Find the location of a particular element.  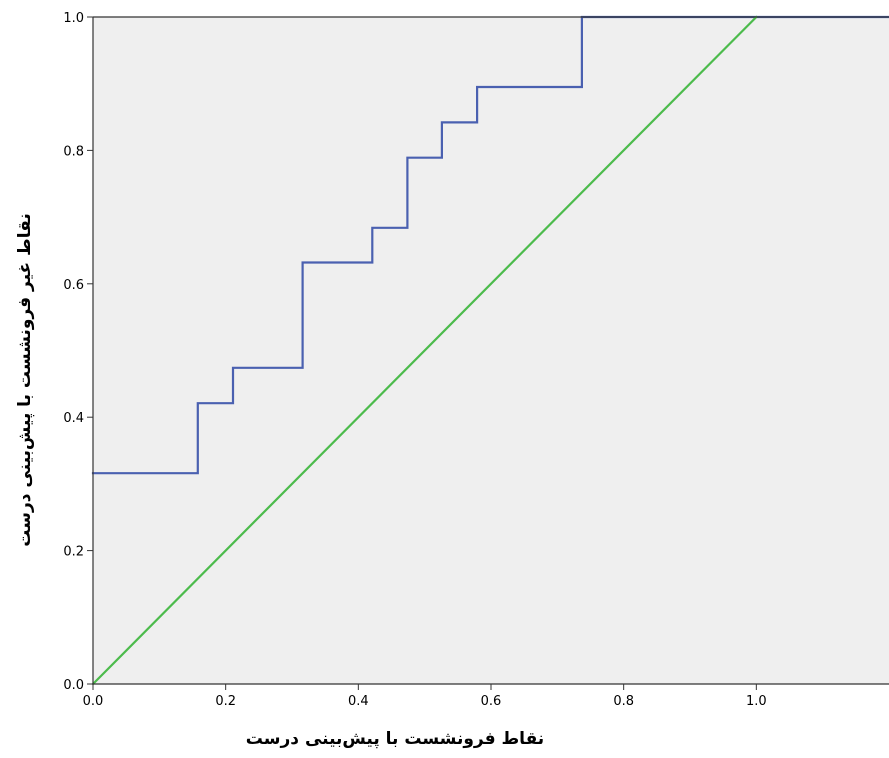

x-tick-label: 0.8 is located at coordinates (623, 701).